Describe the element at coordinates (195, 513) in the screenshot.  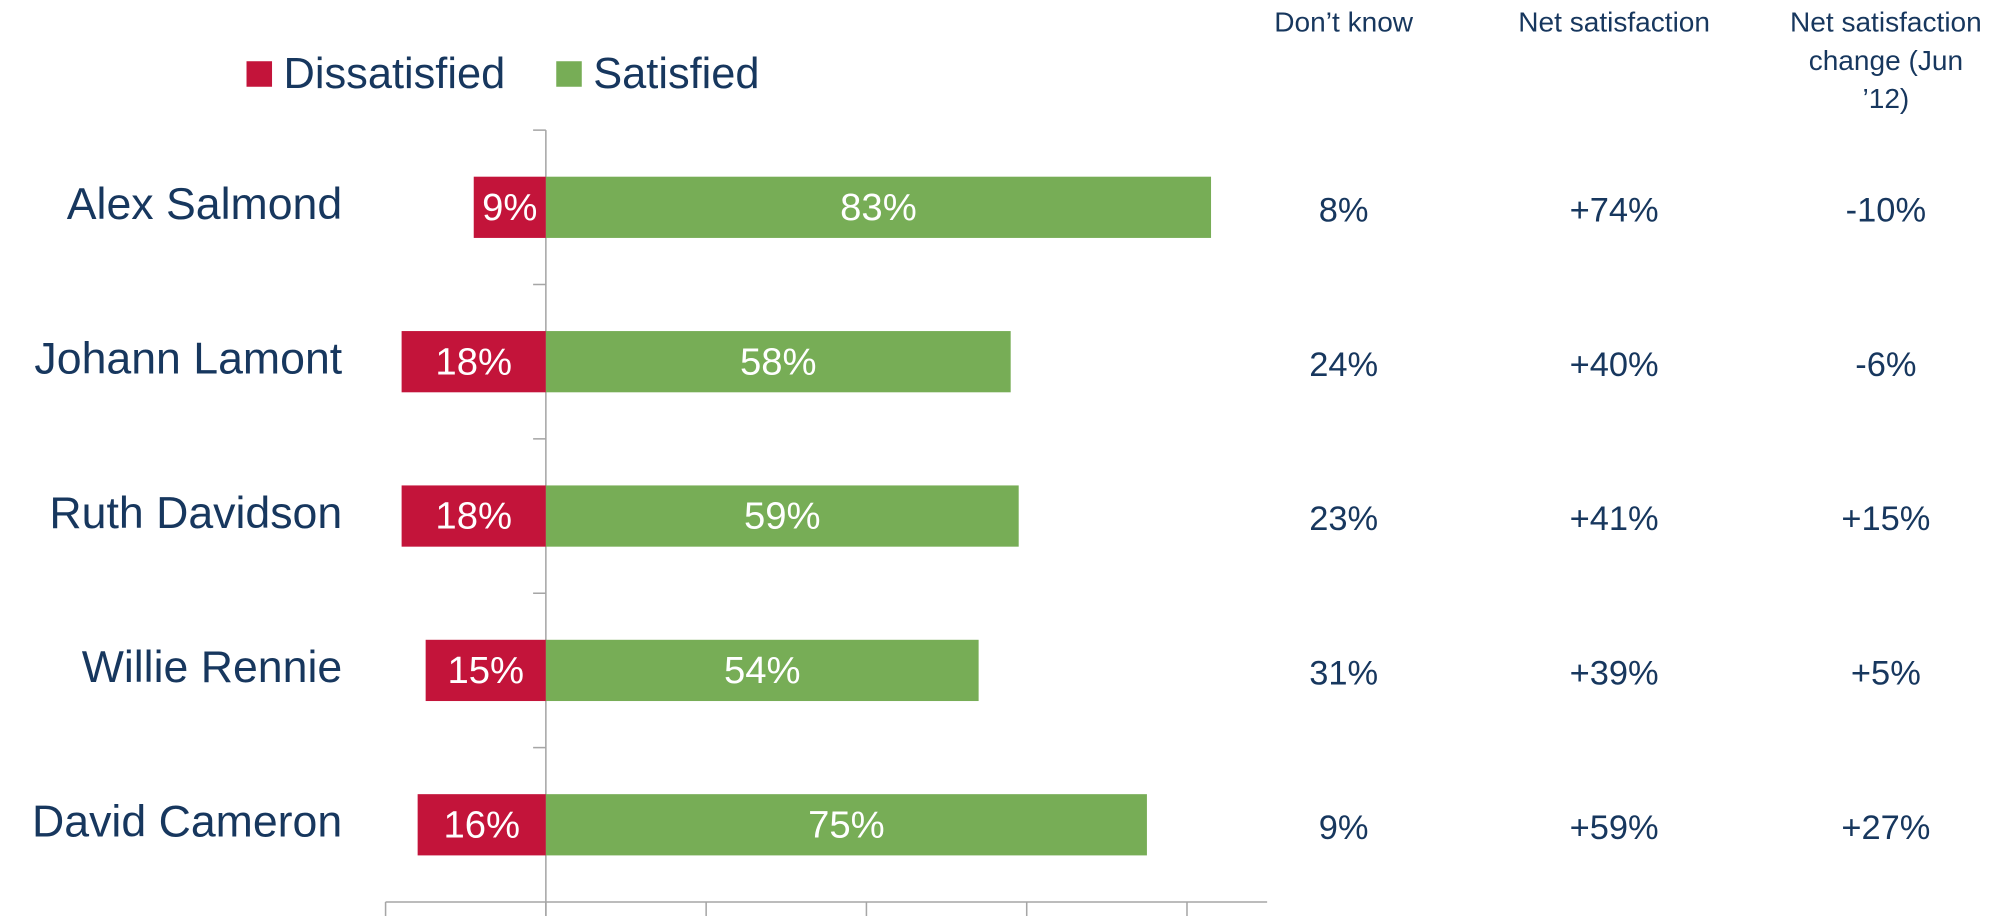
I see `category-label: Ruth Davidson` at that location.